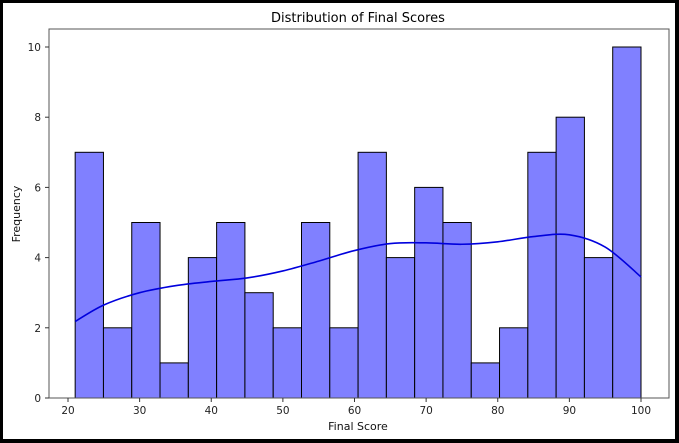  Describe the element at coordinates (37, 399) in the screenshot. I see `y-tick-label: 0` at that location.